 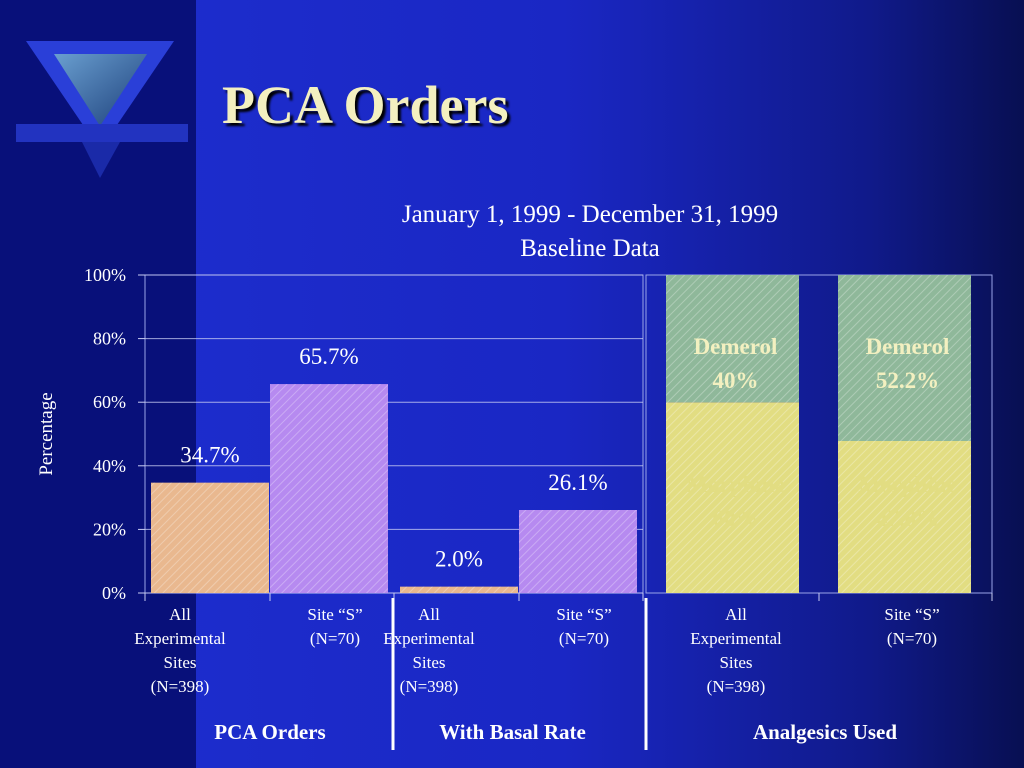 I want to click on y-tick-label: 60%, so click(x=109, y=402).